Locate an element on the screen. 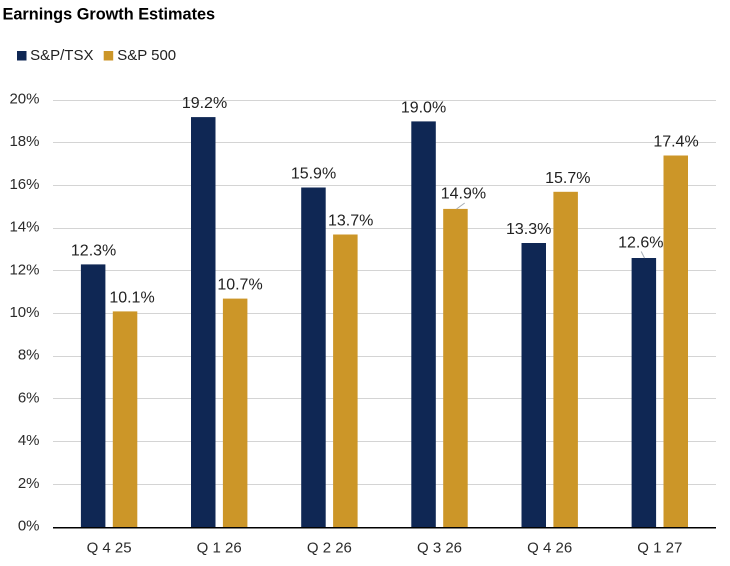 The width and height of the screenshot is (730, 566). svg-text: 10% is located at coordinates (24, 312).